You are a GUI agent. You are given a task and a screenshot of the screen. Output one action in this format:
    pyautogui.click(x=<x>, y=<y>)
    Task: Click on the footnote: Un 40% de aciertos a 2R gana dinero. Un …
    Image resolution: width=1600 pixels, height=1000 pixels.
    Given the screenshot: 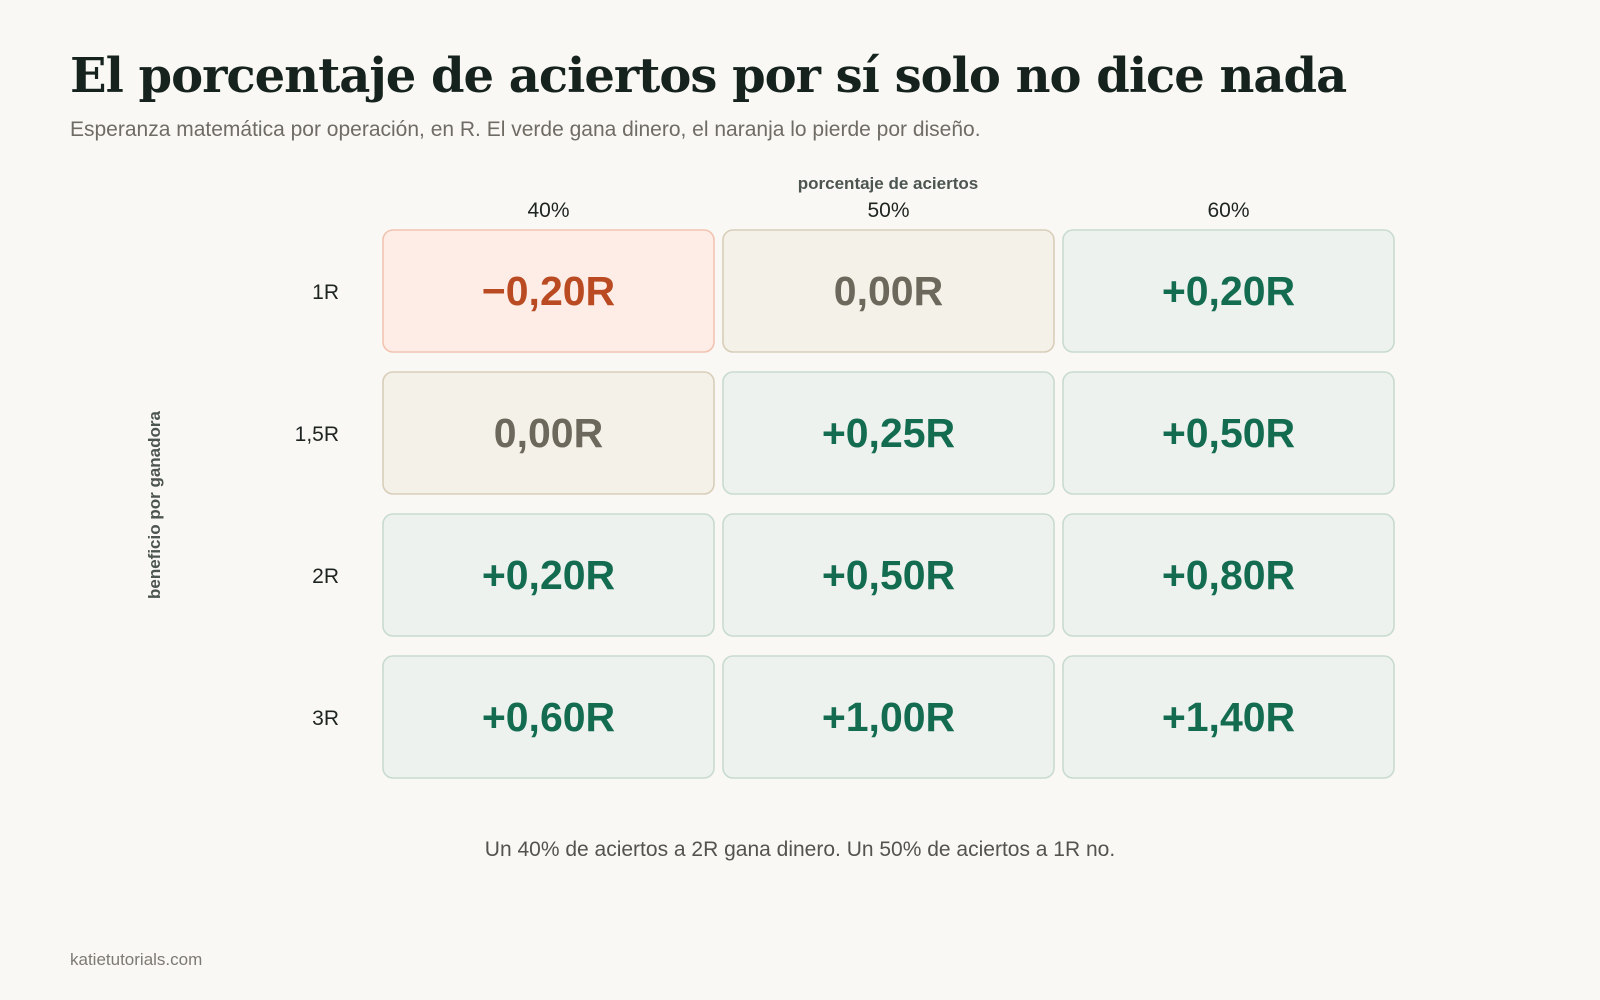 What is the action you would take?
    pyautogui.click(x=800, y=849)
    